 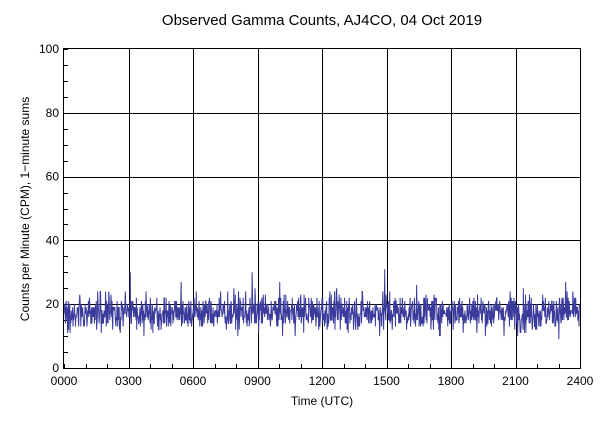 What do you see at coordinates (257, 381) in the screenshot?
I see `x-tick-label: 0900` at bounding box center [257, 381].